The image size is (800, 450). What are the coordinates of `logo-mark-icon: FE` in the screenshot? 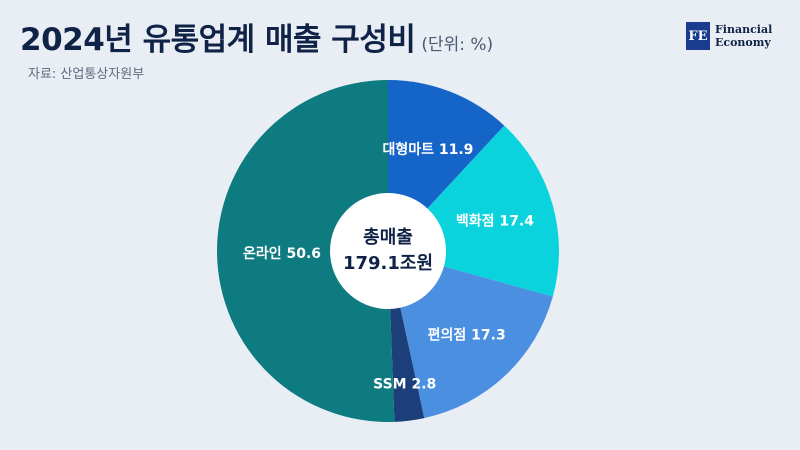 It's located at (698, 36).